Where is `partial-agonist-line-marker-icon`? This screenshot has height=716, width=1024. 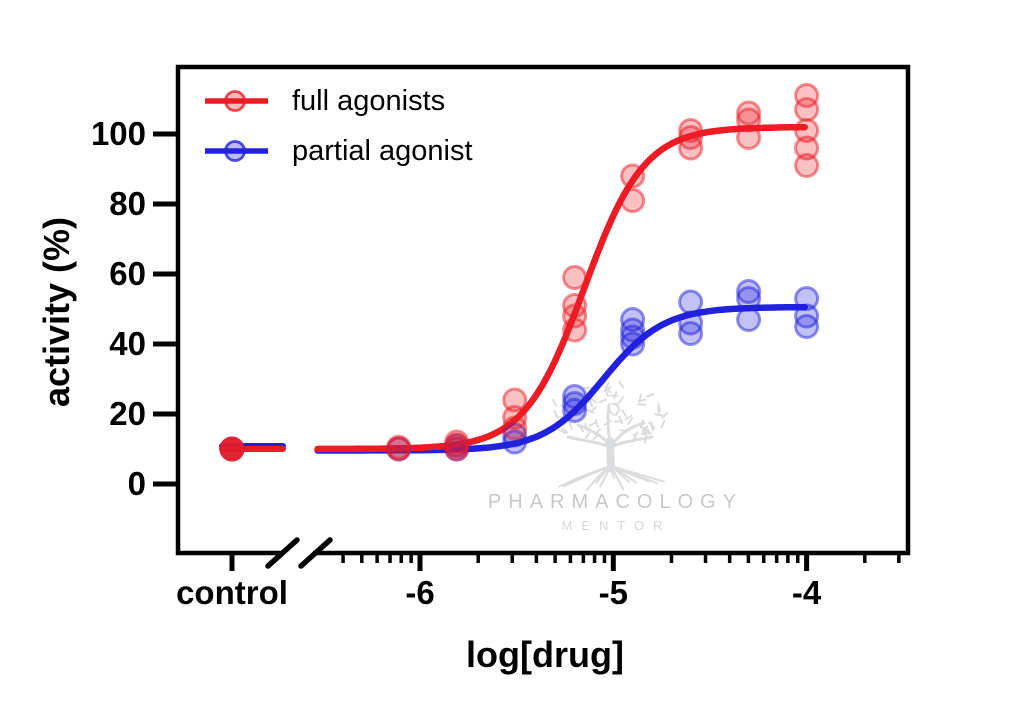 partial-agonist-line-marker-icon is located at coordinates (236, 151).